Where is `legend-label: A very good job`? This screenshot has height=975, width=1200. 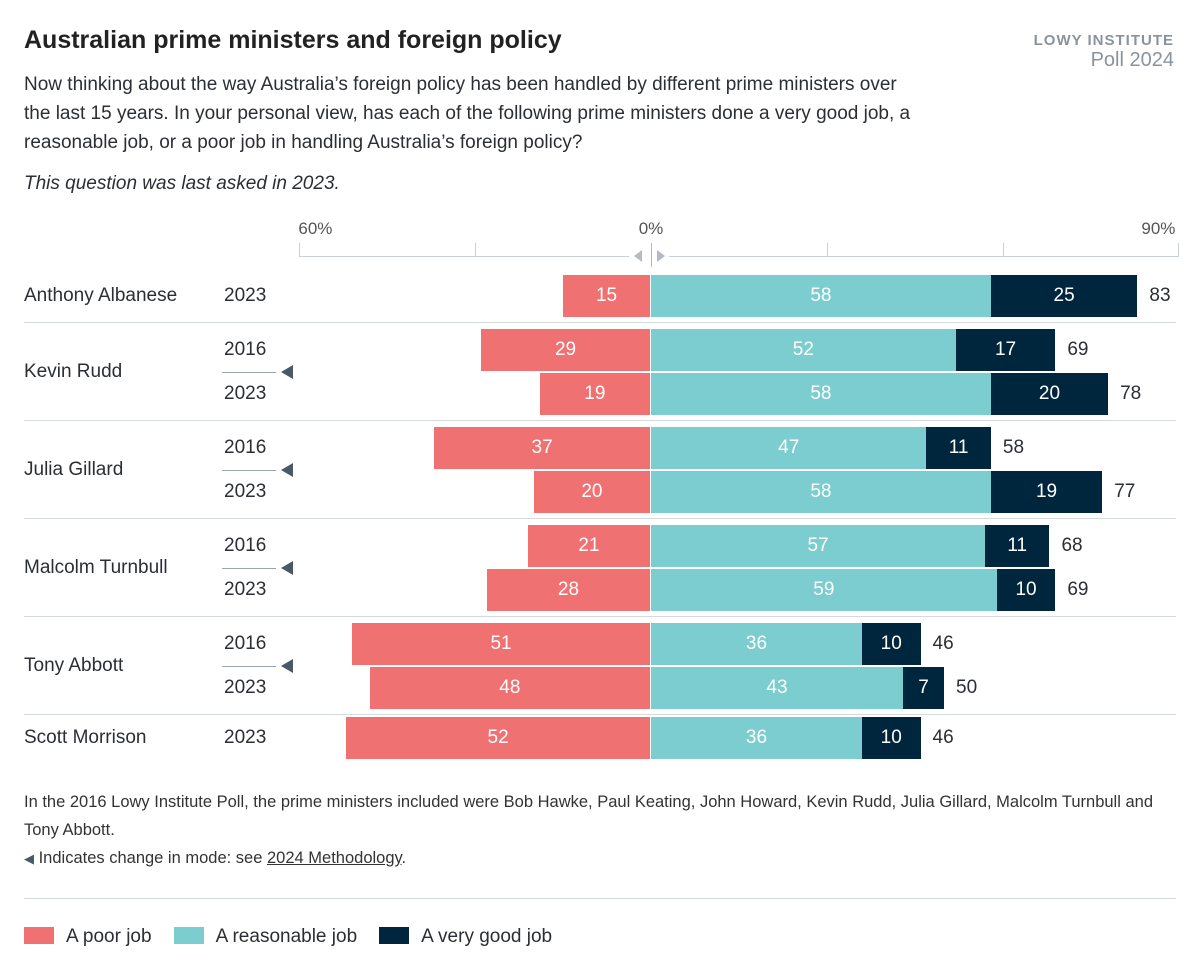 legend-label: A very good job is located at coordinates (487, 936).